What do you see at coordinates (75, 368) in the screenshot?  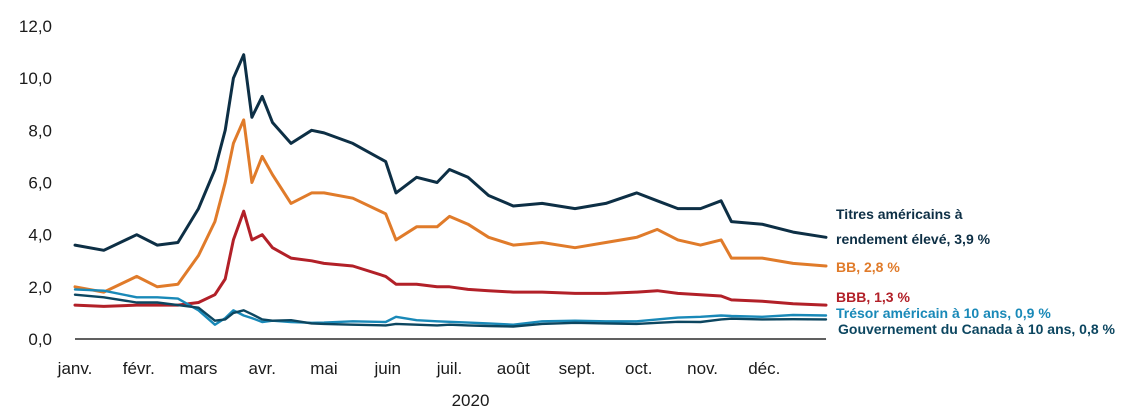 I see `x-tick-label: janv.` at bounding box center [75, 368].